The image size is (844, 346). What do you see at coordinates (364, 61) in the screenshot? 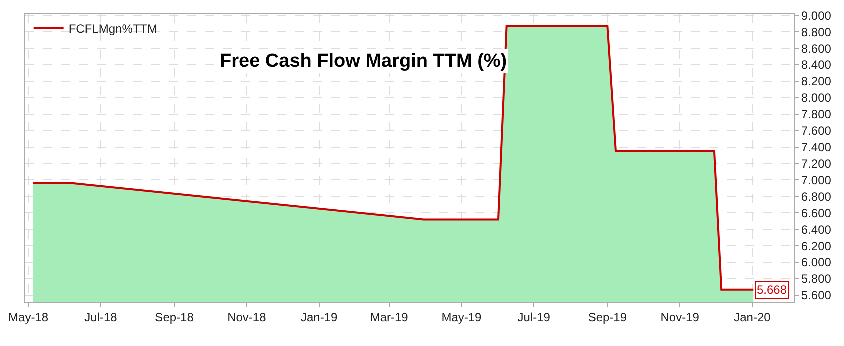
I see `text: Free Cash Flow Margin TTM (%)` at bounding box center [364, 61].